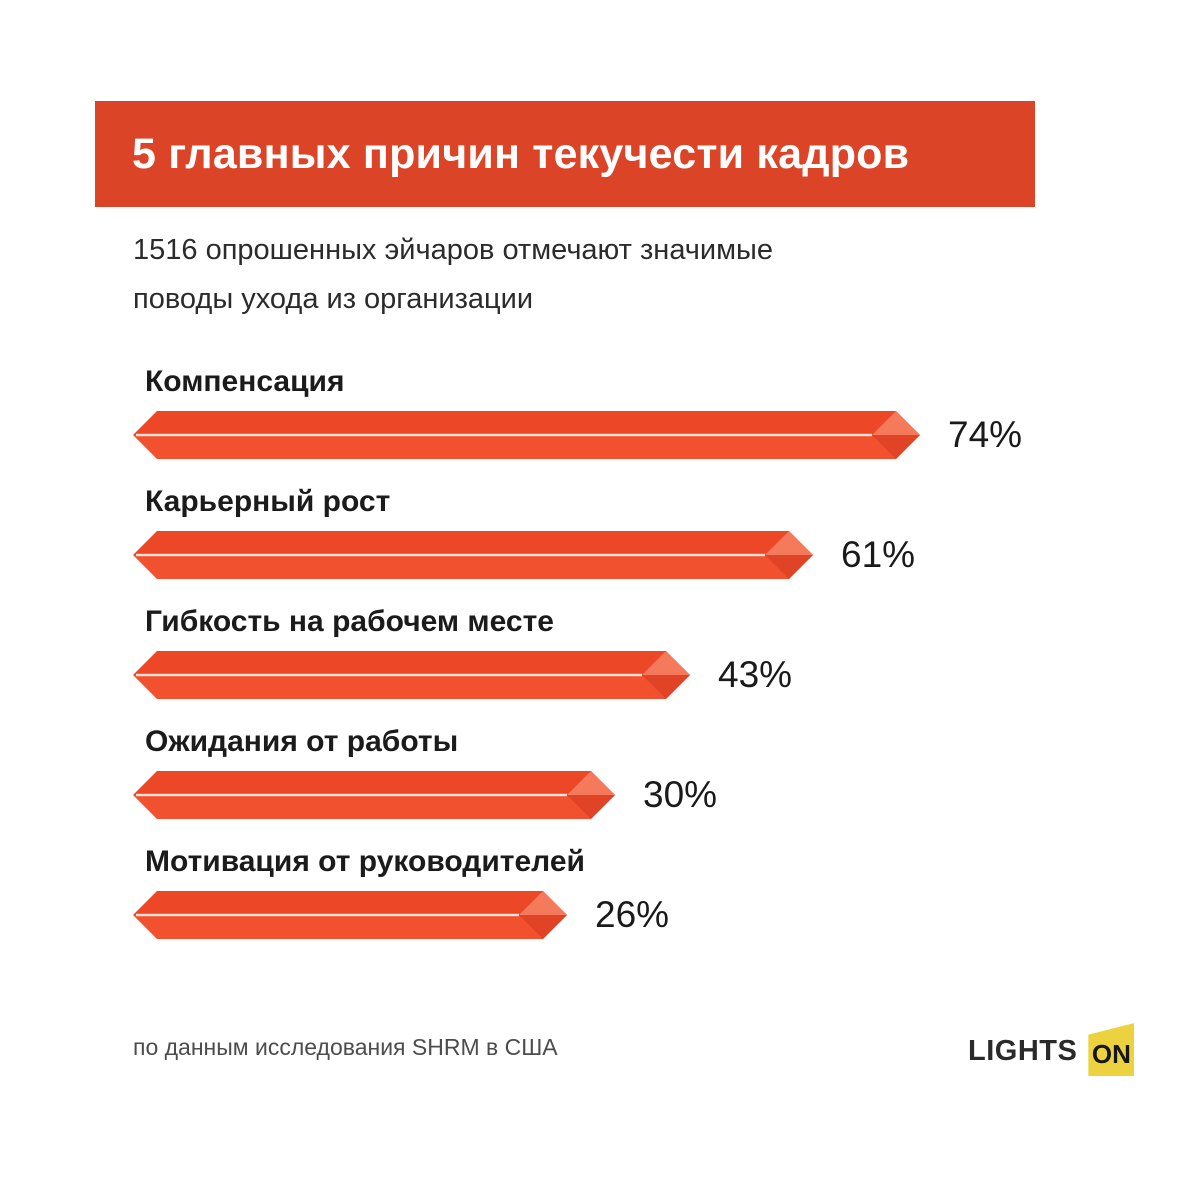 Image resolution: width=1200 pixels, height=1200 pixels. Describe the element at coordinates (632, 914) in the screenshot. I see `bar-value-label: 26%` at that location.